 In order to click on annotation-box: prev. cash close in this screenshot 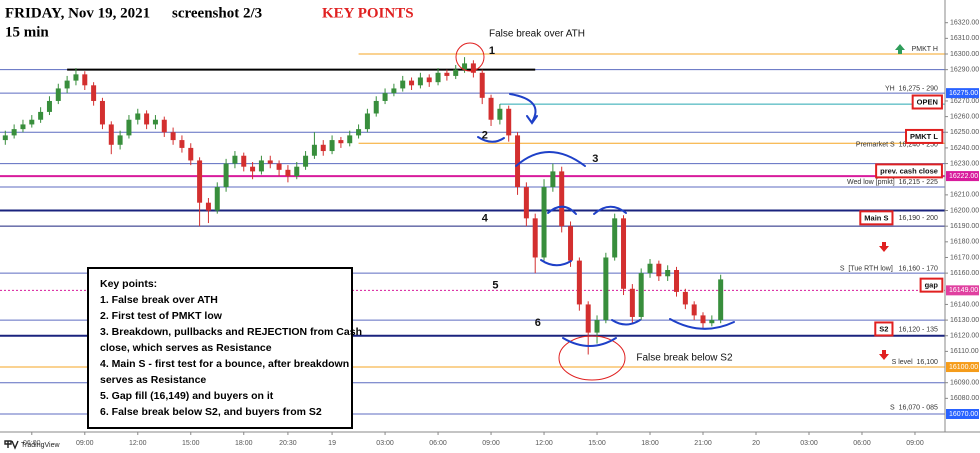, I will do `click(909, 170)`.